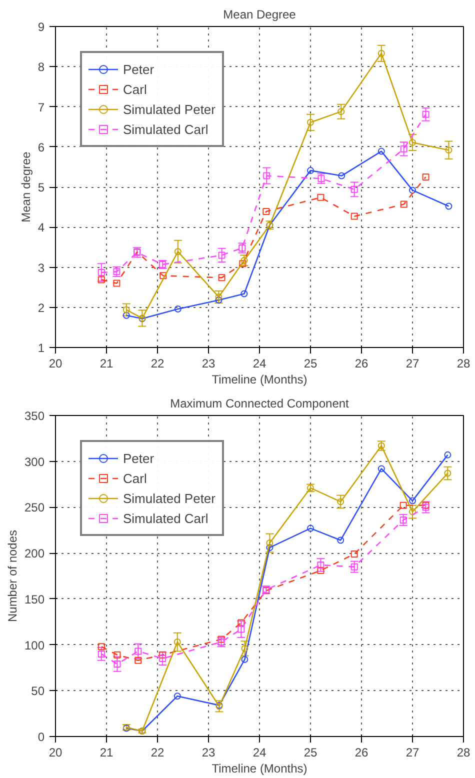  Describe the element at coordinates (55, 753) in the screenshot. I see `x-tick-label: 20` at that location.